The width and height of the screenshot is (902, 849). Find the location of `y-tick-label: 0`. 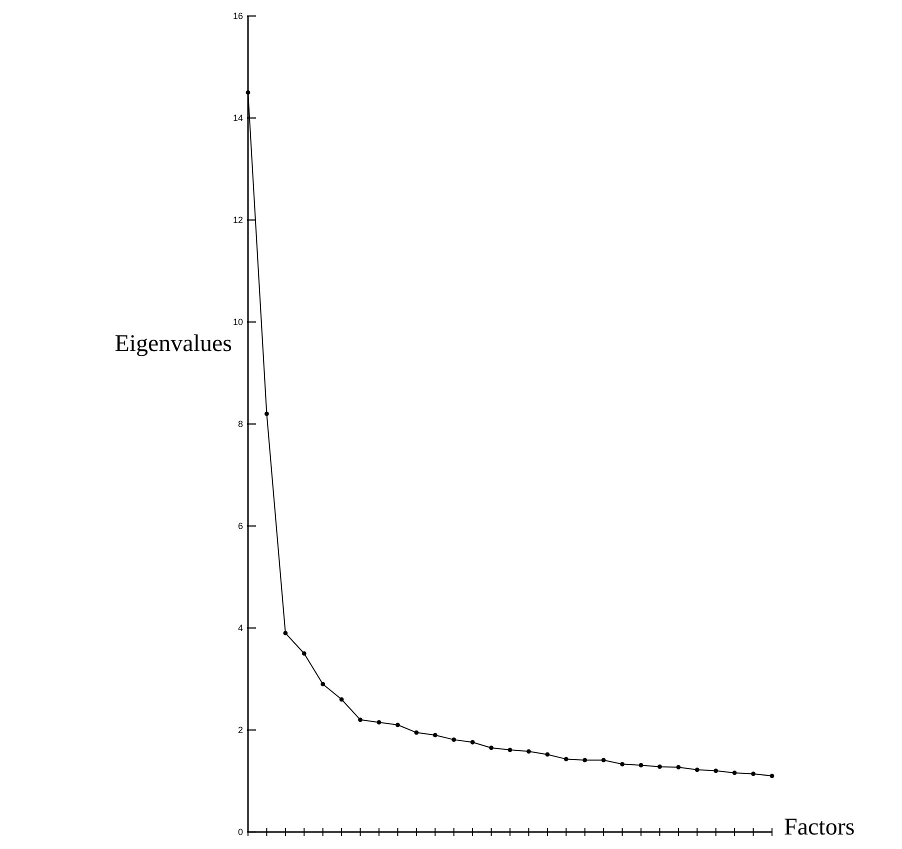

y-tick-label: 0 is located at coordinates (240, 832).